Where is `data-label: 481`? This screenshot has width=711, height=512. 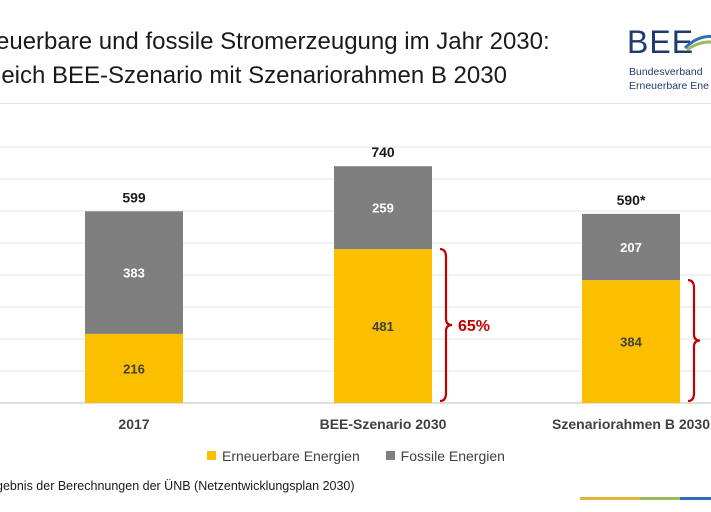
data-label: 481 is located at coordinates (383, 326).